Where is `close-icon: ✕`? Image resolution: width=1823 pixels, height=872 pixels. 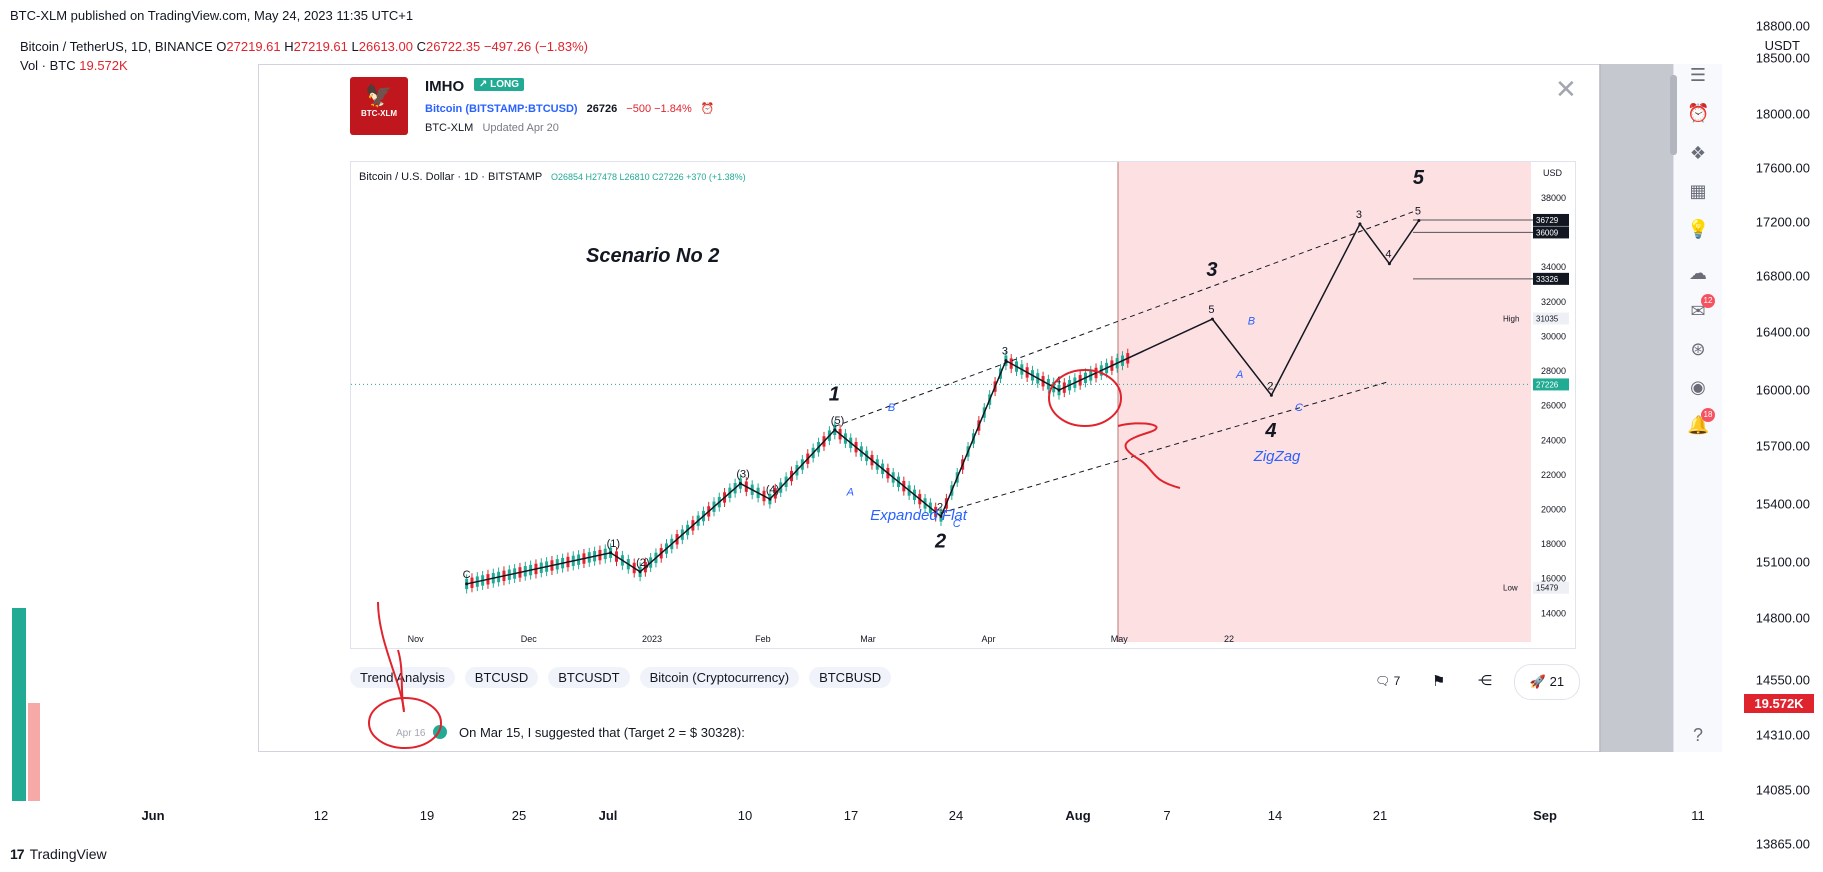
close-icon: ✕ is located at coordinates (1566, 89).